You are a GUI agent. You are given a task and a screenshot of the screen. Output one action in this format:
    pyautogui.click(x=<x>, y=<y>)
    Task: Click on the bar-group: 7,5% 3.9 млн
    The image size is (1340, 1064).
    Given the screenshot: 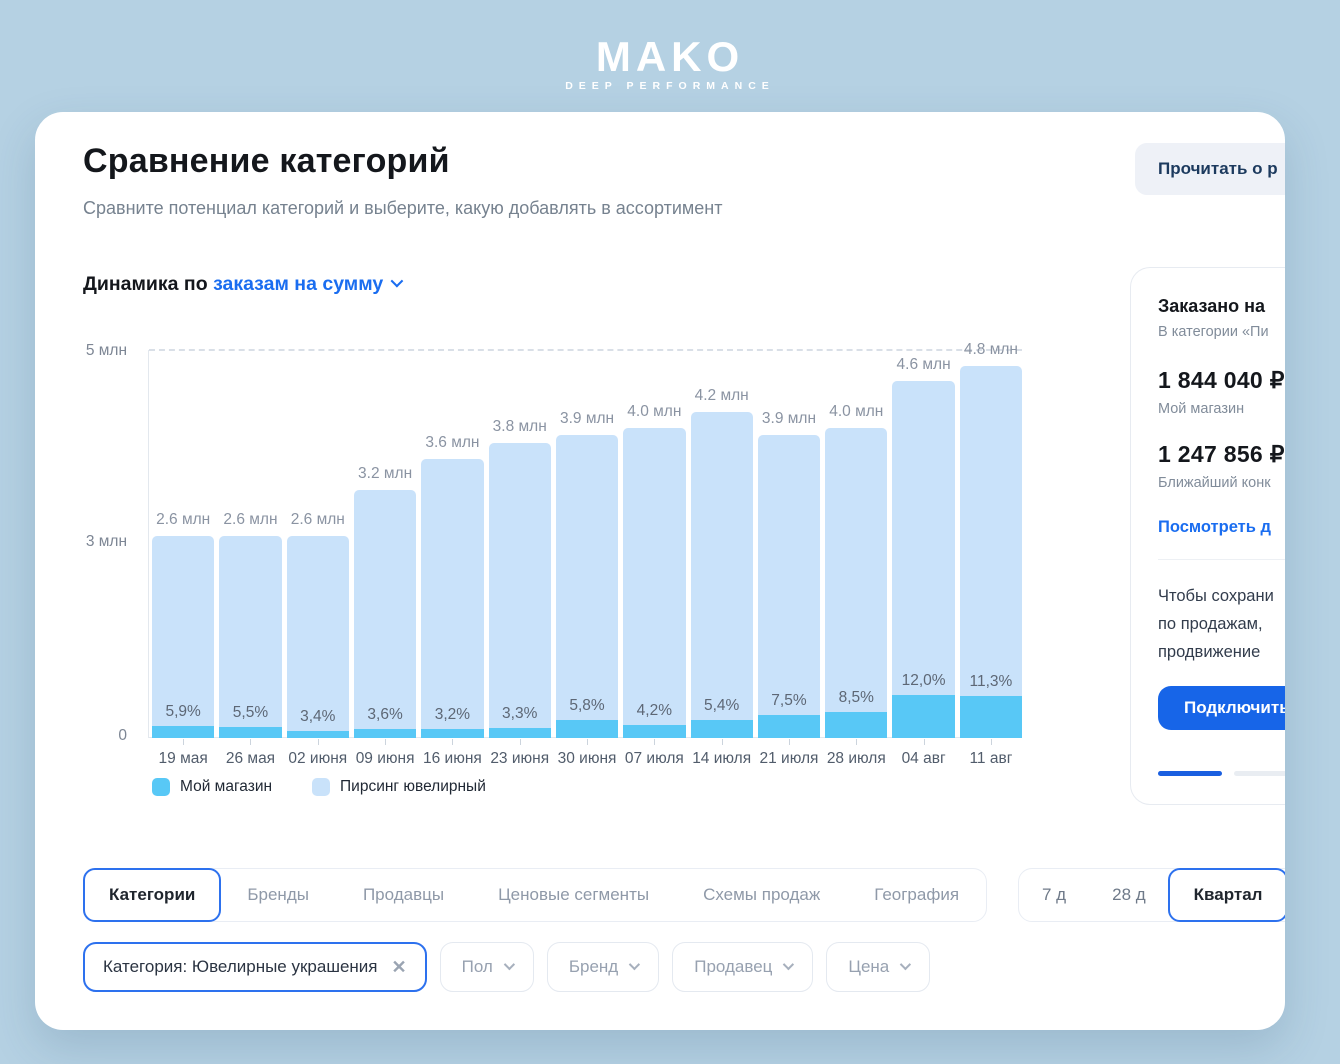 What is the action you would take?
    pyautogui.click(x=789, y=544)
    